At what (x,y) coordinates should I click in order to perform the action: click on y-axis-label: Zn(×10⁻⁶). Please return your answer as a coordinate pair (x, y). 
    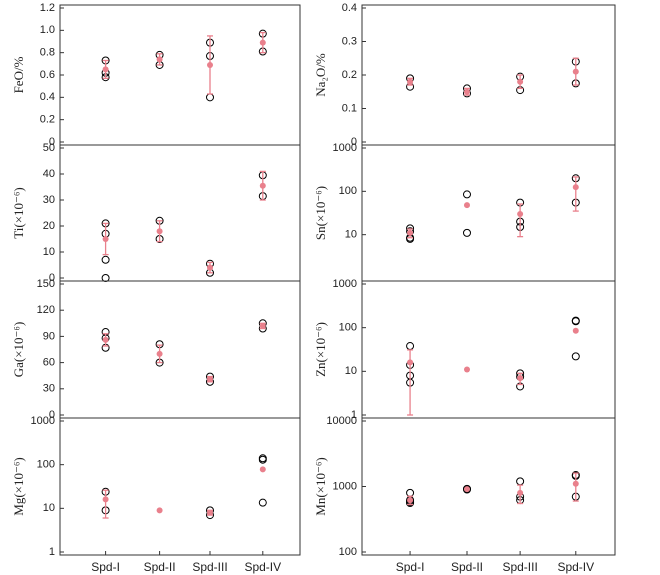
    Looking at the image, I should click on (320, 349).